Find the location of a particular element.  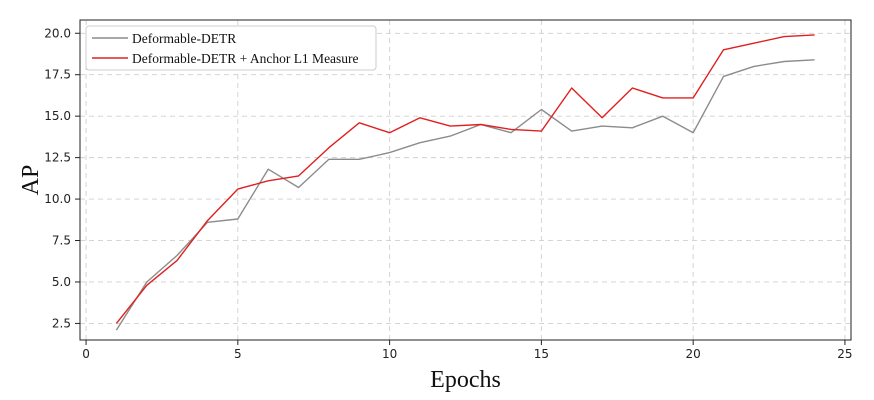

y-tick-label: 12.5 is located at coordinates (57, 158).